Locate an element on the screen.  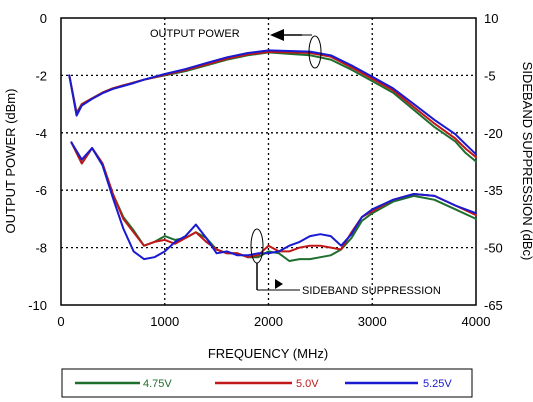
x-tick-label: 3000 is located at coordinates (372, 321).